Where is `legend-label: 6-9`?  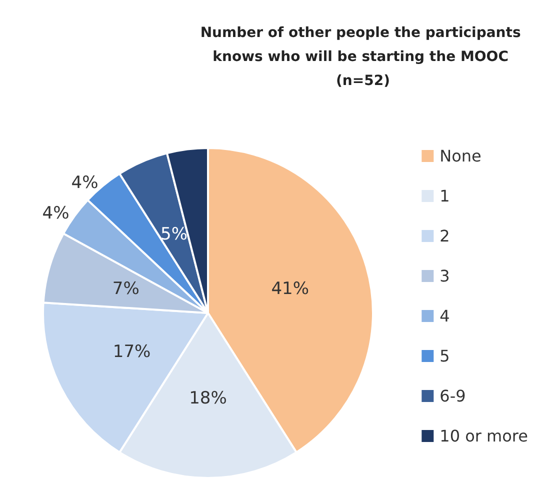
legend-label: 6-9 is located at coordinates (453, 396).